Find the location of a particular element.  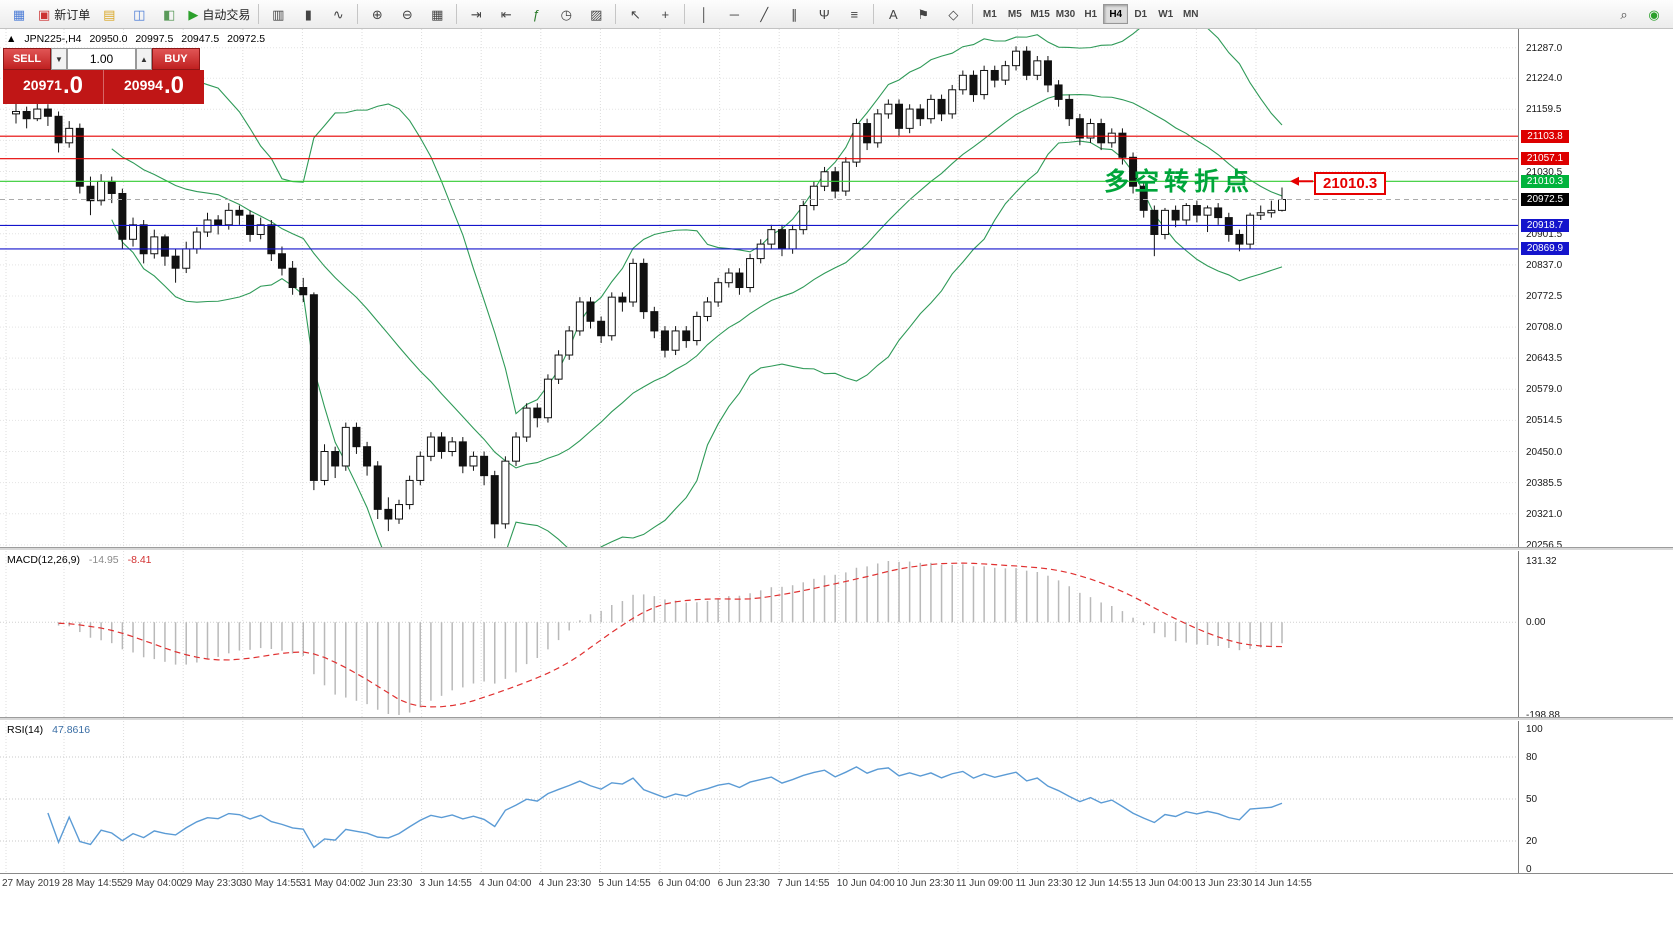

price-tick-label: 20901.5 is located at coordinates (1544, 234).